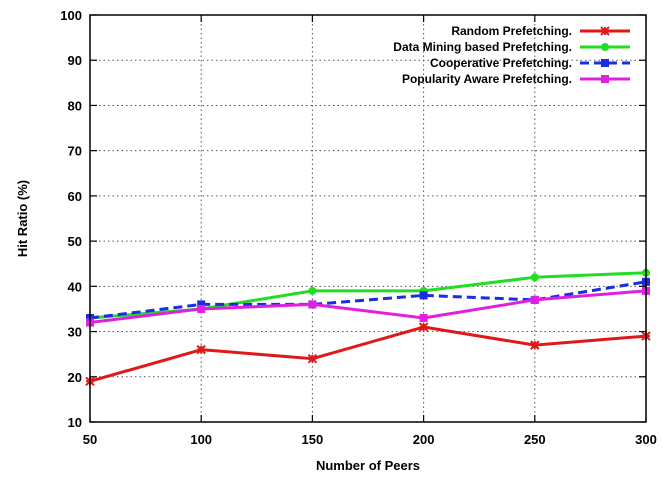  I want to click on legend-item-data-mining-based-prefetching: Data Mining based Prefetching., so click(511, 47).